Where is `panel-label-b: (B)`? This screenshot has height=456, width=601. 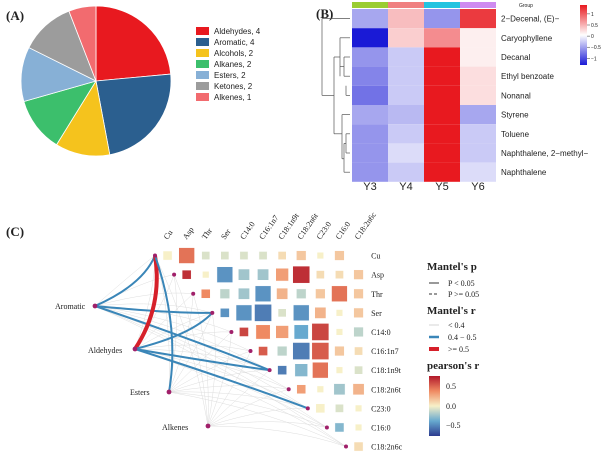
panel-label-b: (B) is located at coordinates (324, 13).